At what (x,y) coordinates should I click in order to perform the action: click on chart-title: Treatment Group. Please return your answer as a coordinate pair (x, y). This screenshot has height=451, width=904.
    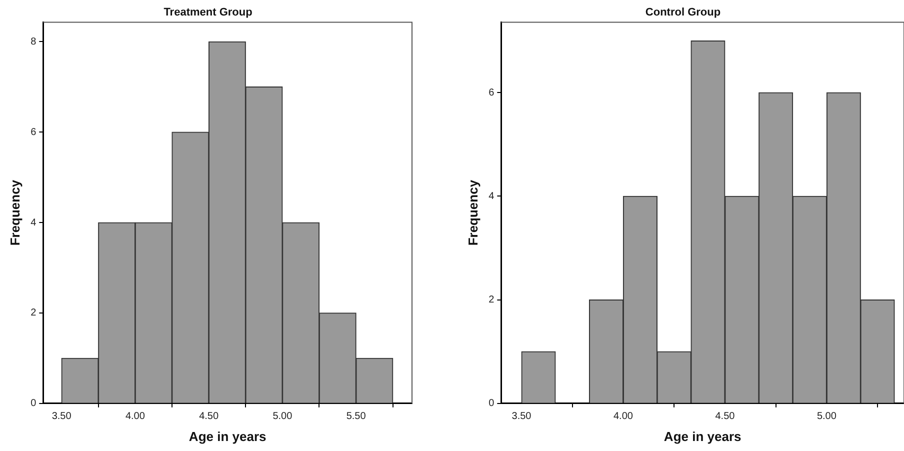
    Looking at the image, I should click on (208, 12).